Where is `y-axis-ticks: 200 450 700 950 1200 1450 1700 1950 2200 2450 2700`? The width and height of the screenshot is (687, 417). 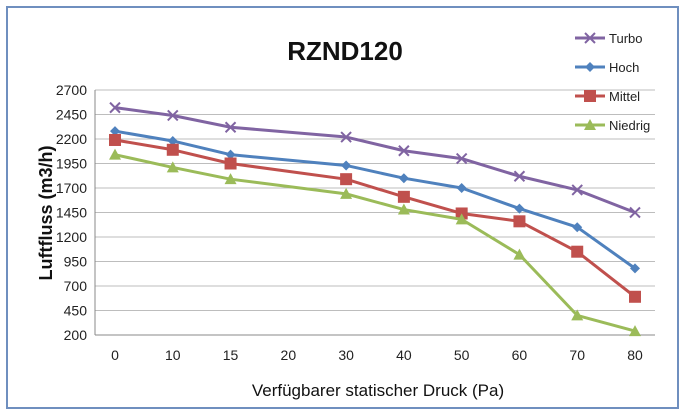 y-axis-ticks: 200 450 700 950 1200 1450 1700 1950 2200 2450 2700 is located at coordinates (71, 212).